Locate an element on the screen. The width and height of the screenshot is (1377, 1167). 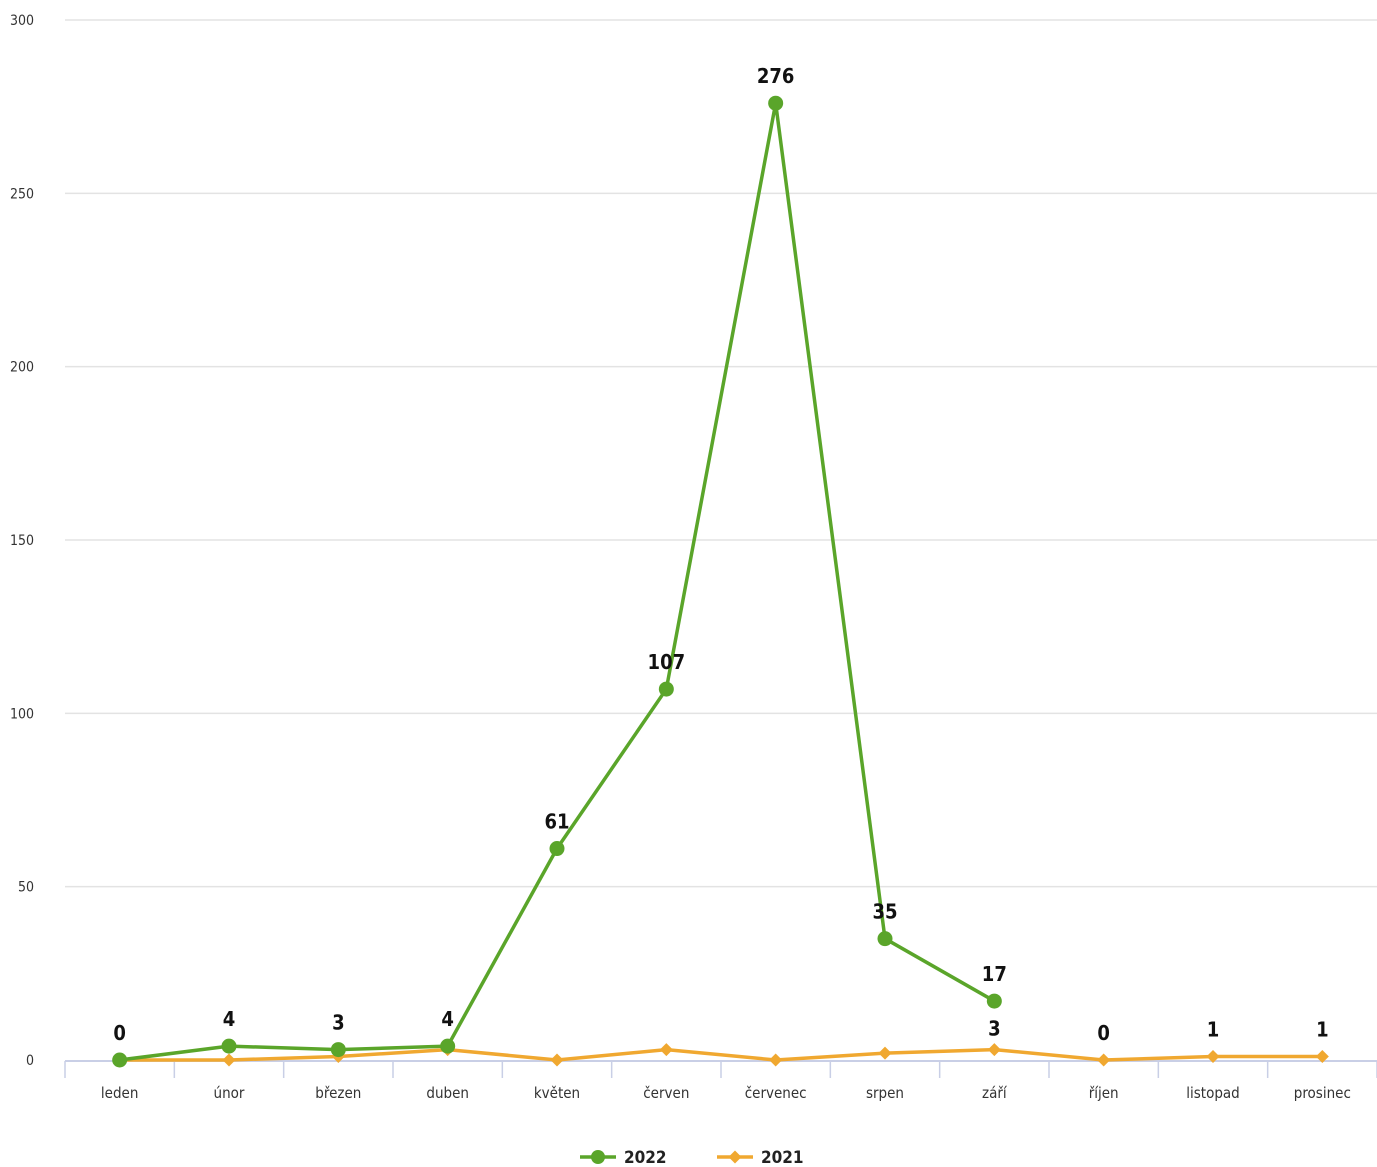
data-label: 3 is located at coordinates (338, 1023).